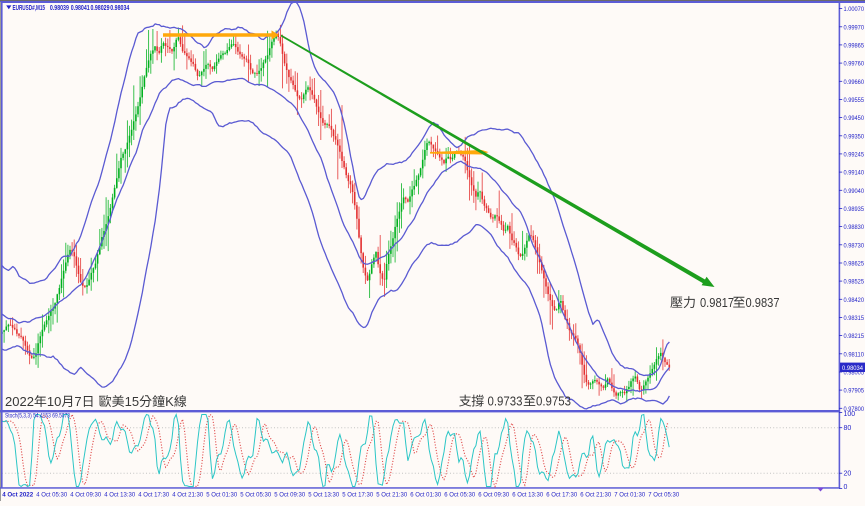 This screenshot has height=506, width=865. Describe the element at coordinates (854, 227) in the screenshot. I see `svg-text: 0.98830` at that location.